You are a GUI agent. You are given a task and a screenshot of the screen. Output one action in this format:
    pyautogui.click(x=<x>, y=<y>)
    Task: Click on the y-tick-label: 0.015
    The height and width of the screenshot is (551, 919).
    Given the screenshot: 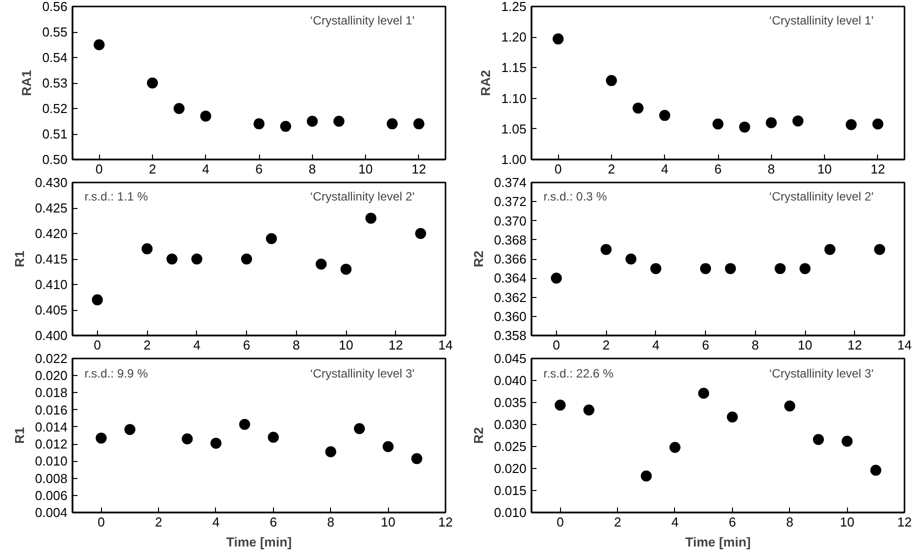 What is the action you would take?
    pyautogui.click(x=510, y=490)
    